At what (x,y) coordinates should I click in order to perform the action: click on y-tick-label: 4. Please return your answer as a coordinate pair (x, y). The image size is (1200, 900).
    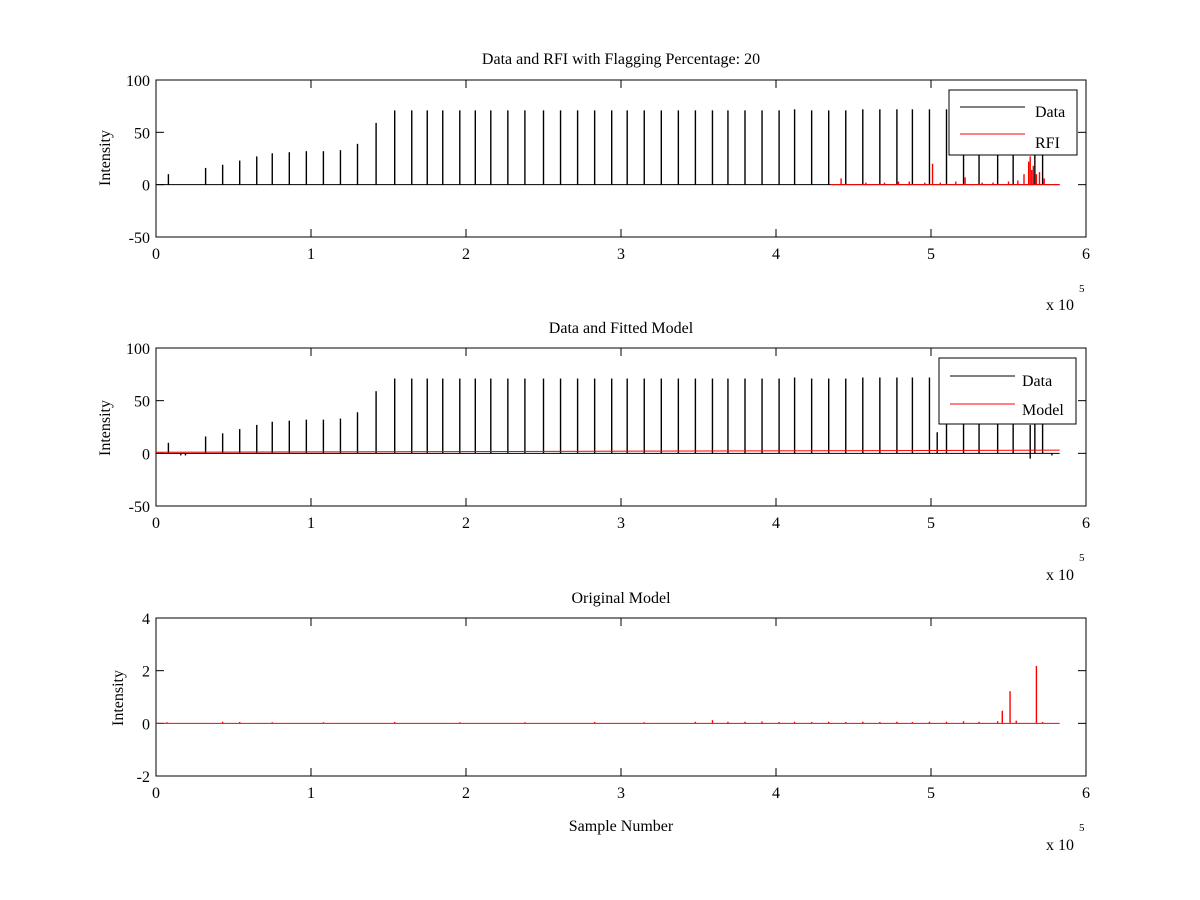
    Looking at the image, I should click on (146, 619).